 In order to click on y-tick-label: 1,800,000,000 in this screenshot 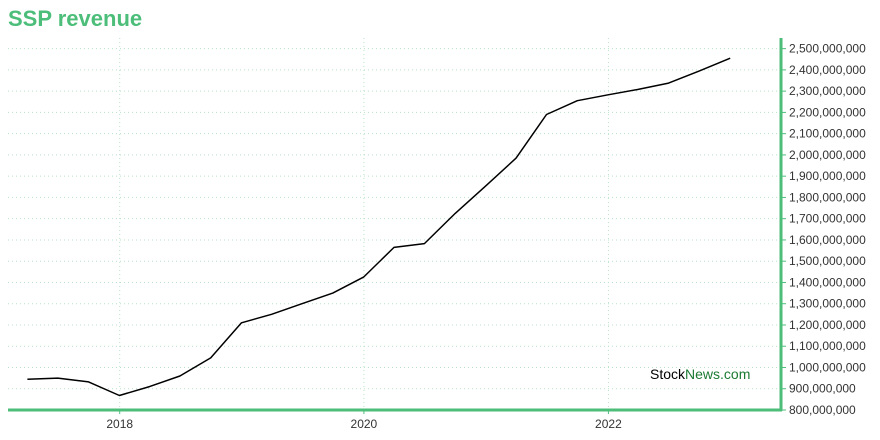, I will do `click(827, 197)`.